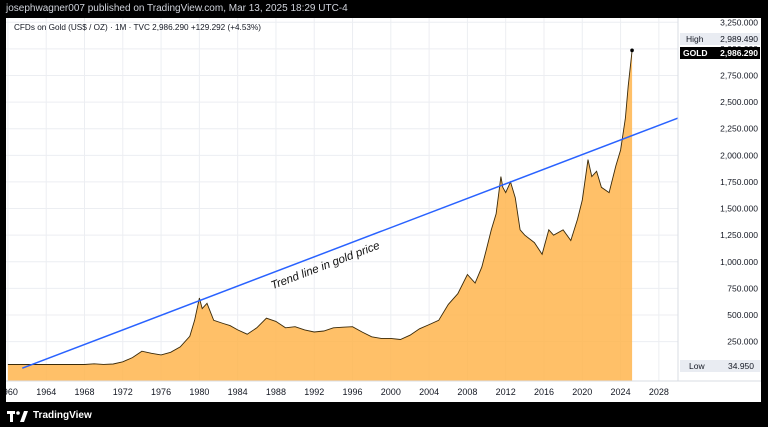 This screenshot has width=768, height=427. I want to click on y-tick-label: 2,000.000, so click(739, 155).